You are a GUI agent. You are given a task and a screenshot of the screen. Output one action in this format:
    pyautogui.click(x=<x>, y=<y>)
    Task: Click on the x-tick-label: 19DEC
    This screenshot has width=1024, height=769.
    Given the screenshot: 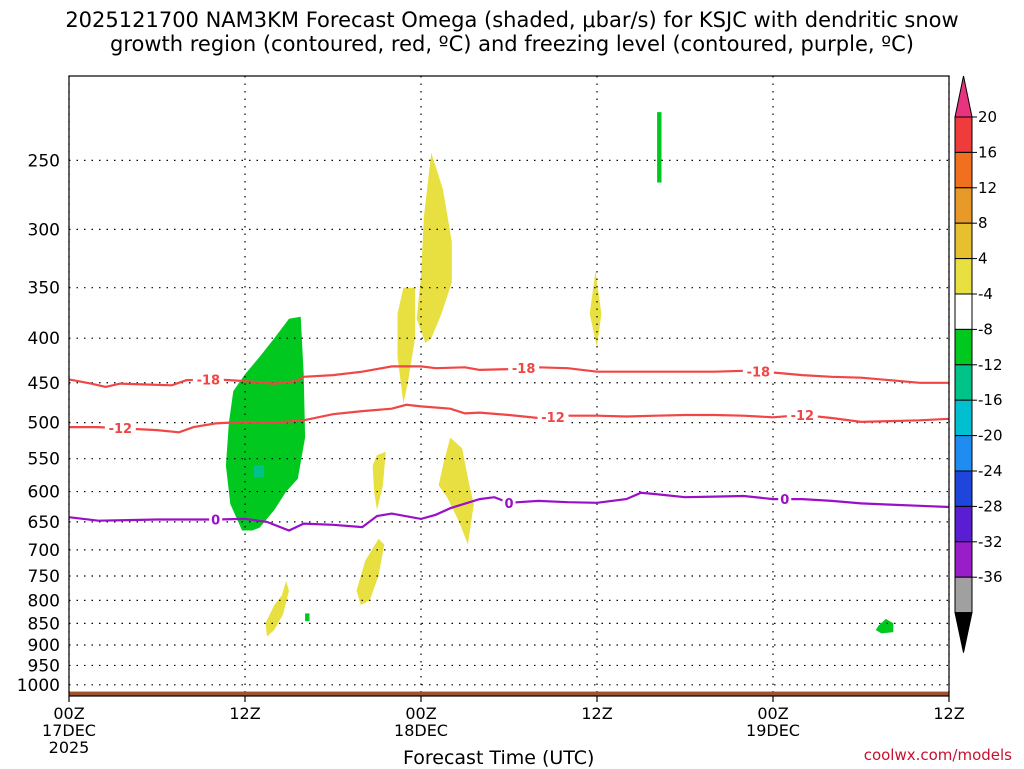 What is the action you would take?
    pyautogui.click(x=773, y=730)
    